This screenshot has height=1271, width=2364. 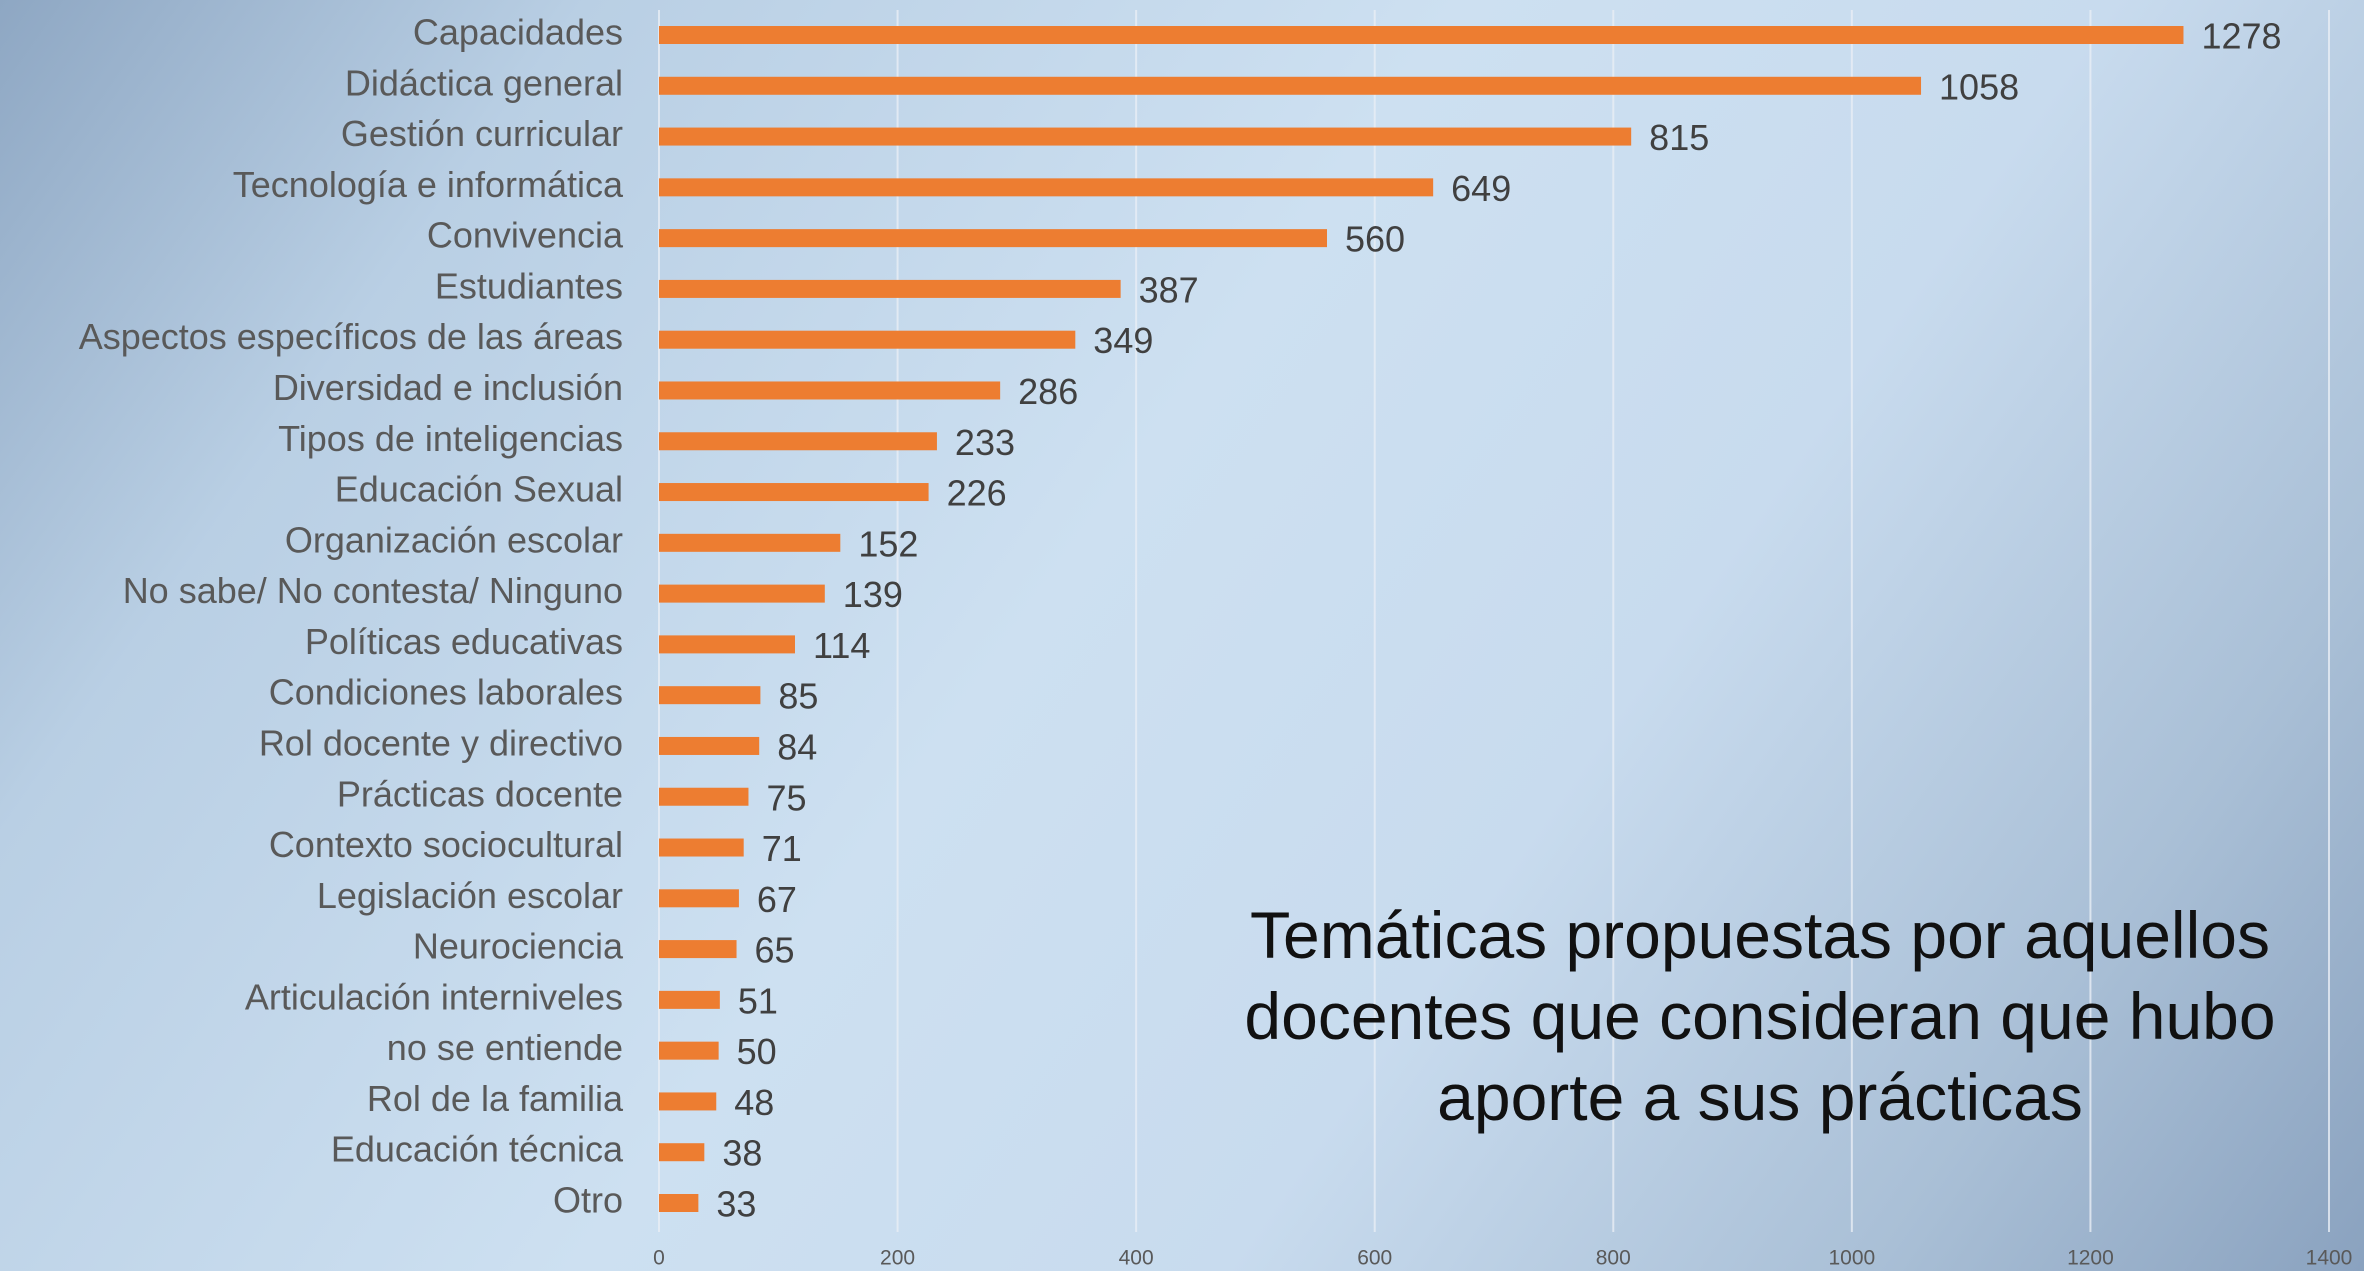 What do you see at coordinates (775, 950) in the screenshot?
I see `data-label: 65` at bounding box center [775, 950].